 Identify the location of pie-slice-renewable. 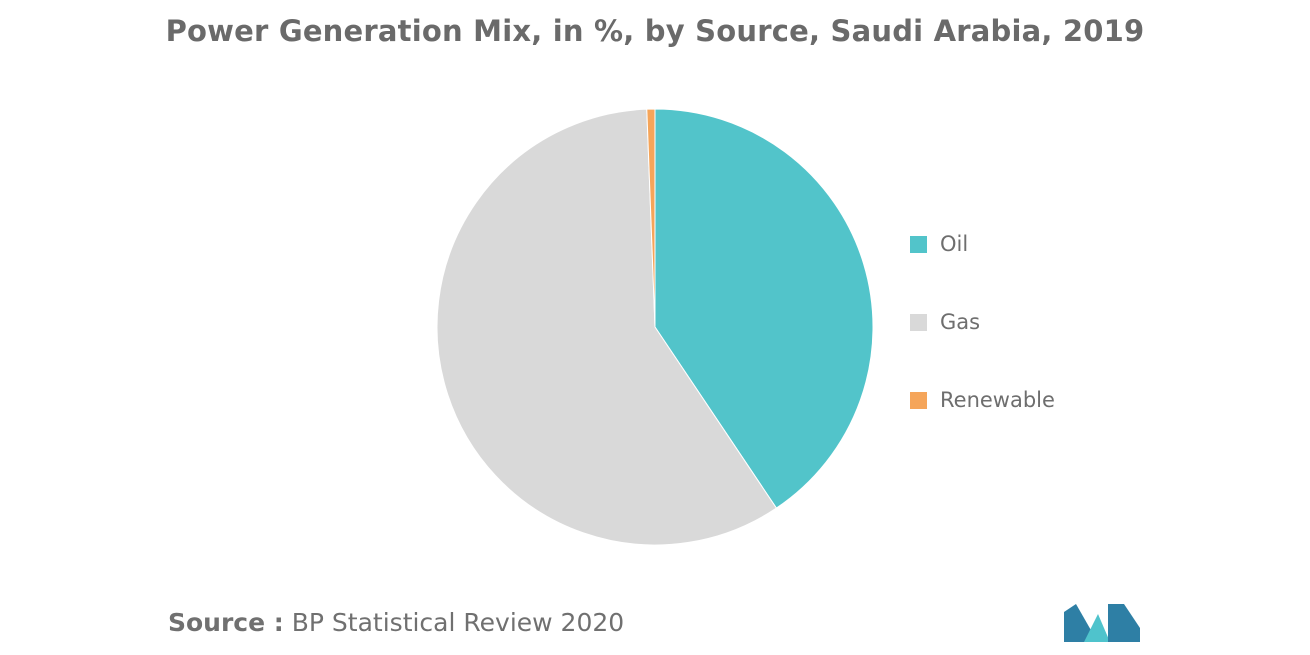
(651, 218).